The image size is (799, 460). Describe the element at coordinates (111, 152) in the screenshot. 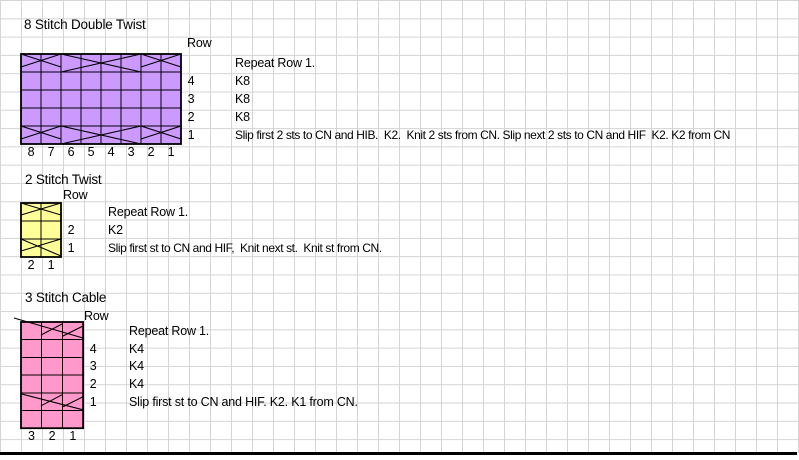

I see `column-number-label: 4` at that location.